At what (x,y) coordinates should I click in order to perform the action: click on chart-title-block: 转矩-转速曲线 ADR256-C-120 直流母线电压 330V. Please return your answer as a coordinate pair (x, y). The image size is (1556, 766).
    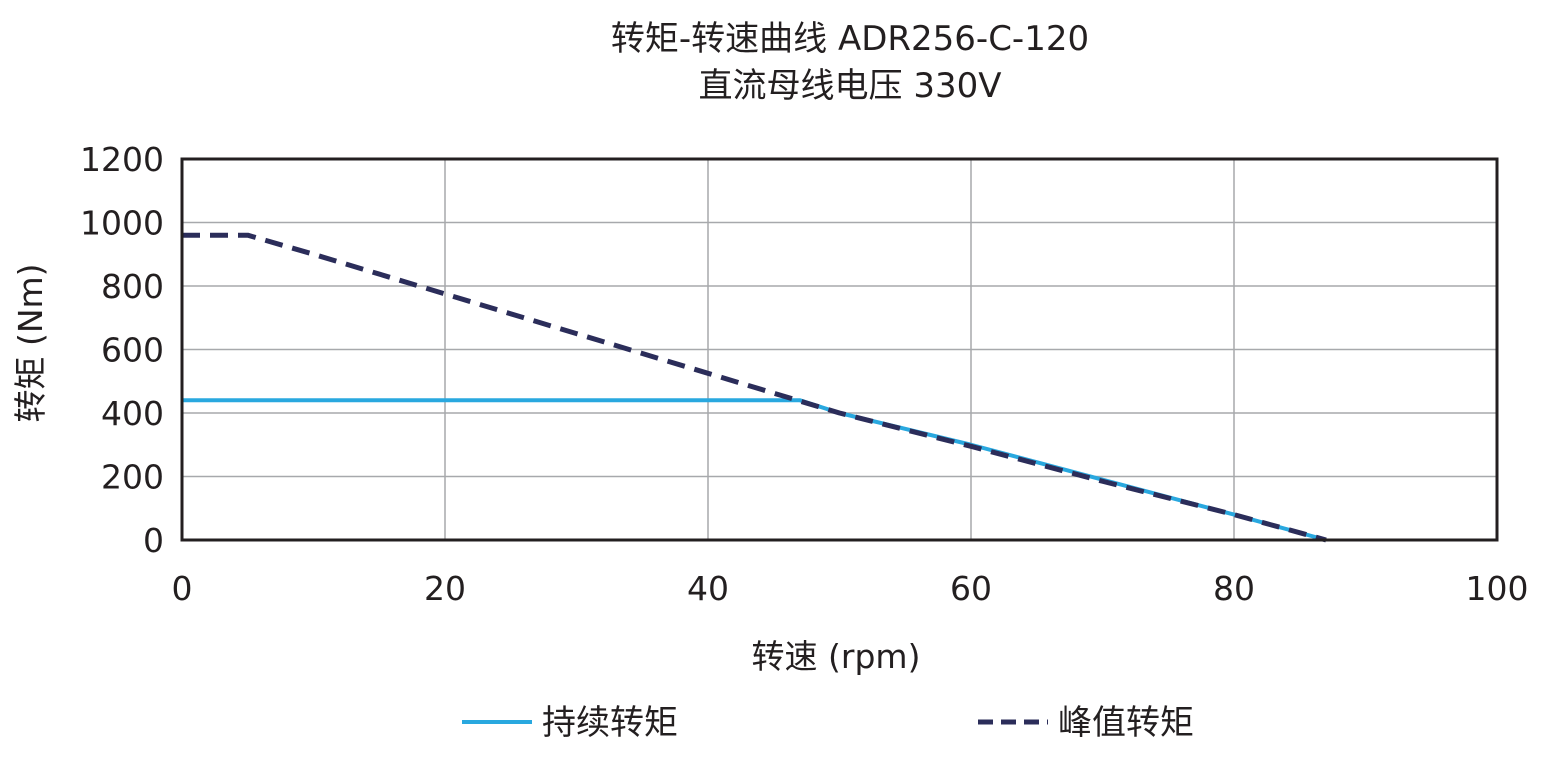
    Looking at the image, I should click on (778, 63).